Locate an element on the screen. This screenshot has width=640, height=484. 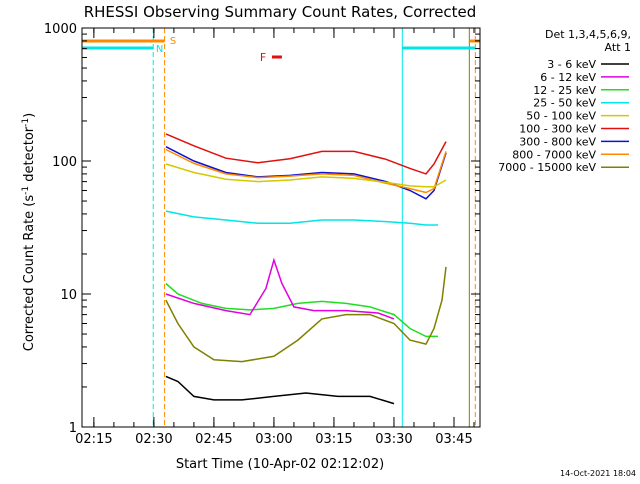
x-tick-label: 03:00 is located at coordinates (273, 439).